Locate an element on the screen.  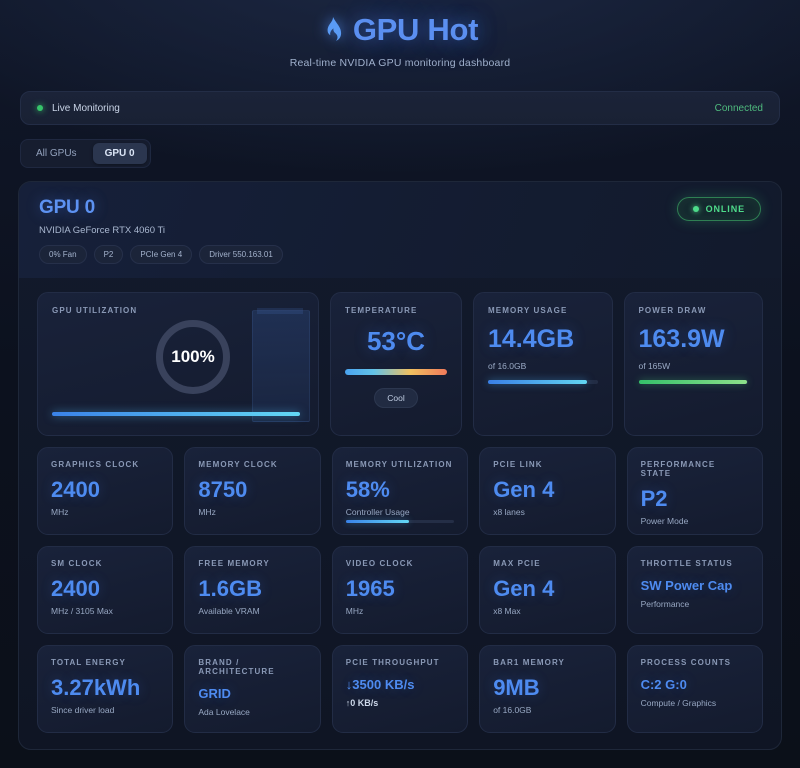
gpu-tabs: All GPUs GPU 0 is located at coordinates (85, 153).